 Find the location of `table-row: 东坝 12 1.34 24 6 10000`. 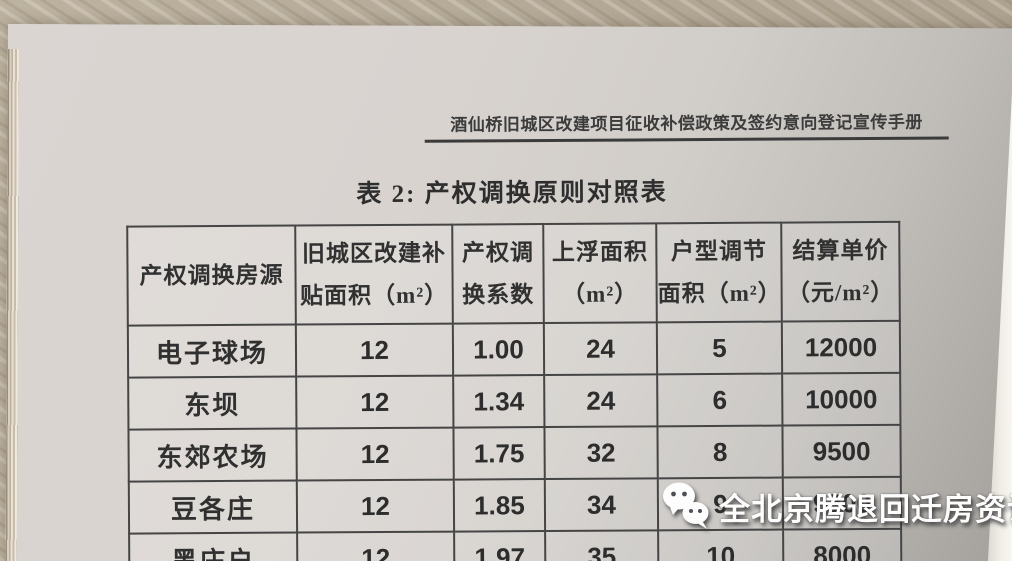

table-row: 东坝 12 1.34 24 6 10000 is located at coordinates (514, 401).